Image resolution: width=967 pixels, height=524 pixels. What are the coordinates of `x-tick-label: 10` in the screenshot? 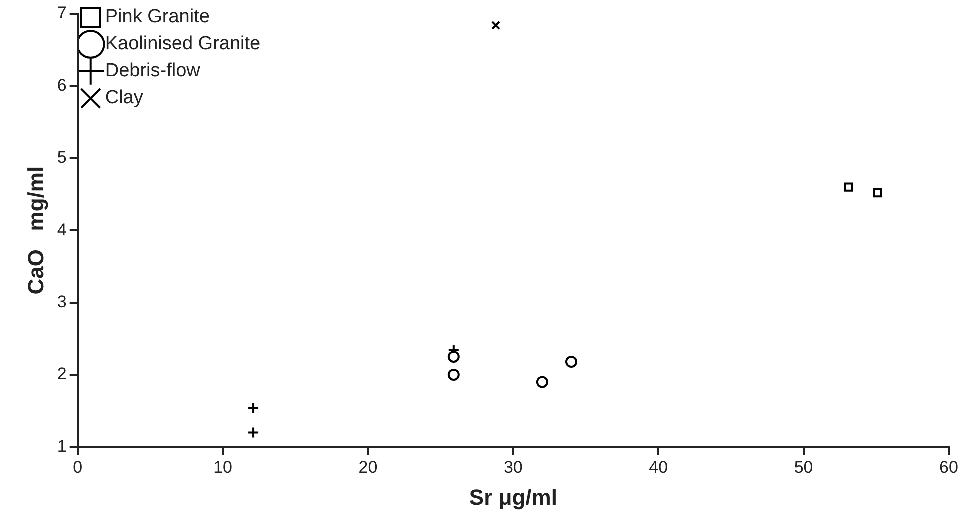 It's located at (223, 468).